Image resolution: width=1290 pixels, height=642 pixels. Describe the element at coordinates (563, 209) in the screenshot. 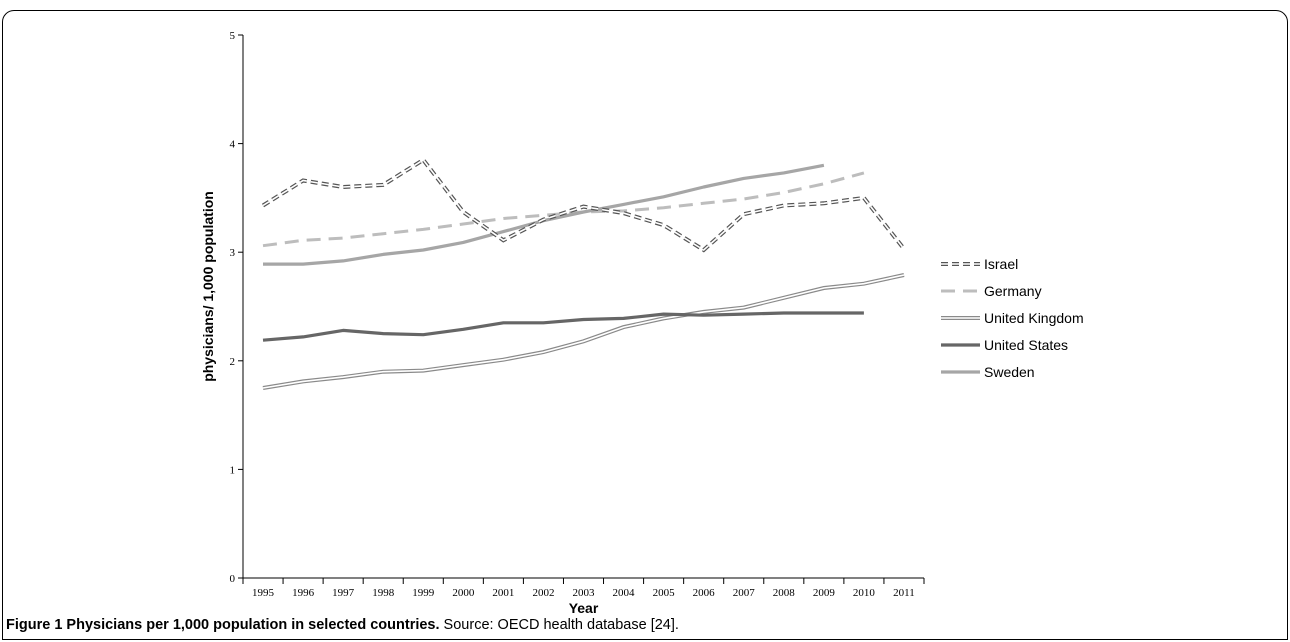

I see `series-line-germany` at that location.